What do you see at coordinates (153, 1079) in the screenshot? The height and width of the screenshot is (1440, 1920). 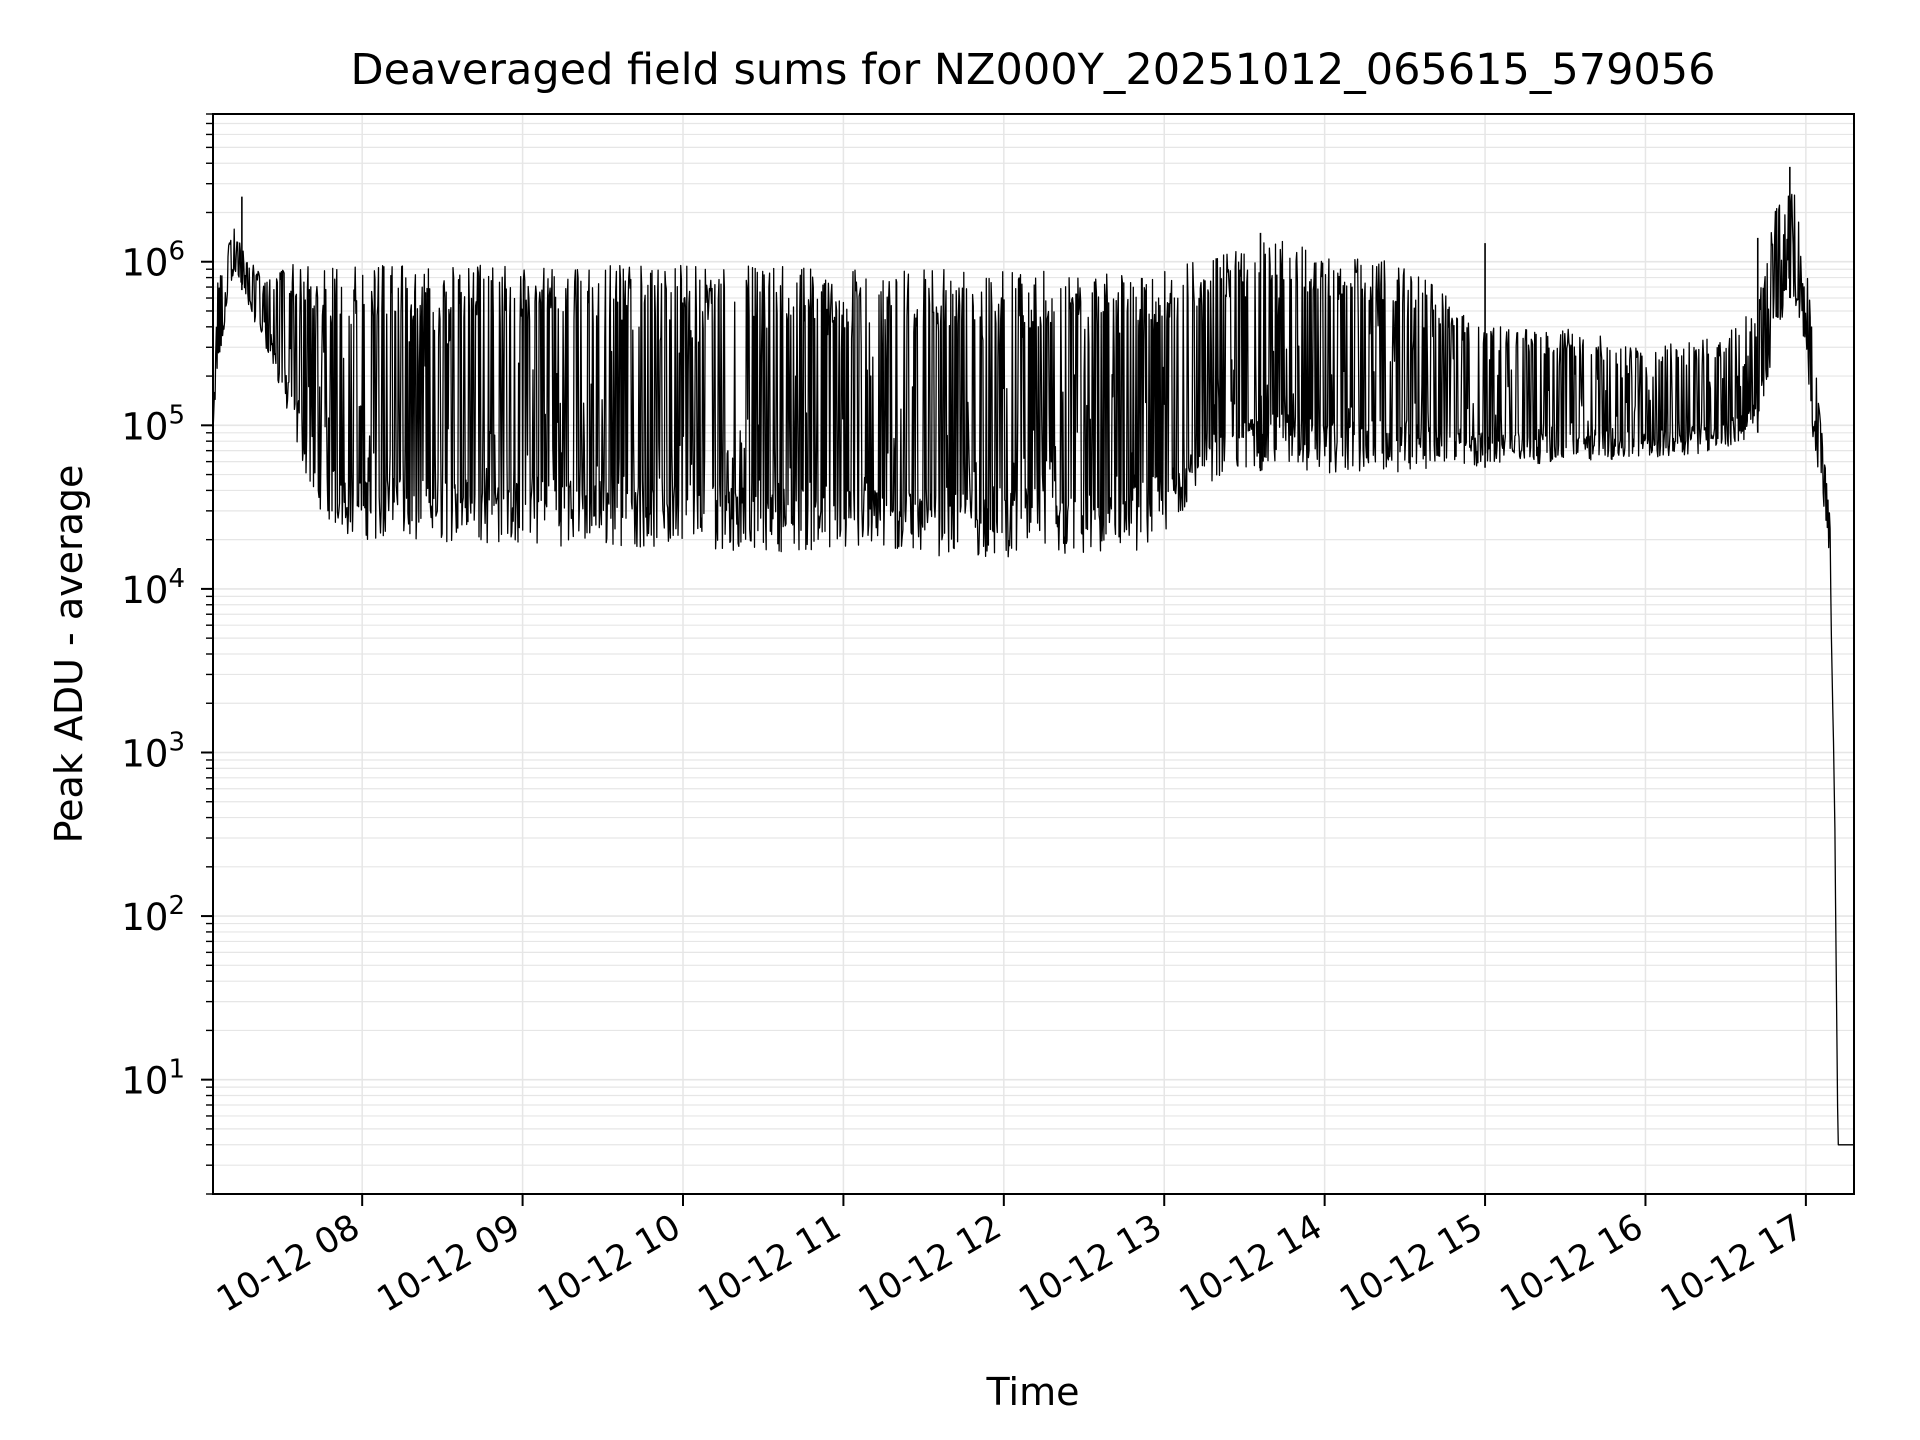 I see `y-tick-label: 101` at bounding box center [153, 1079].